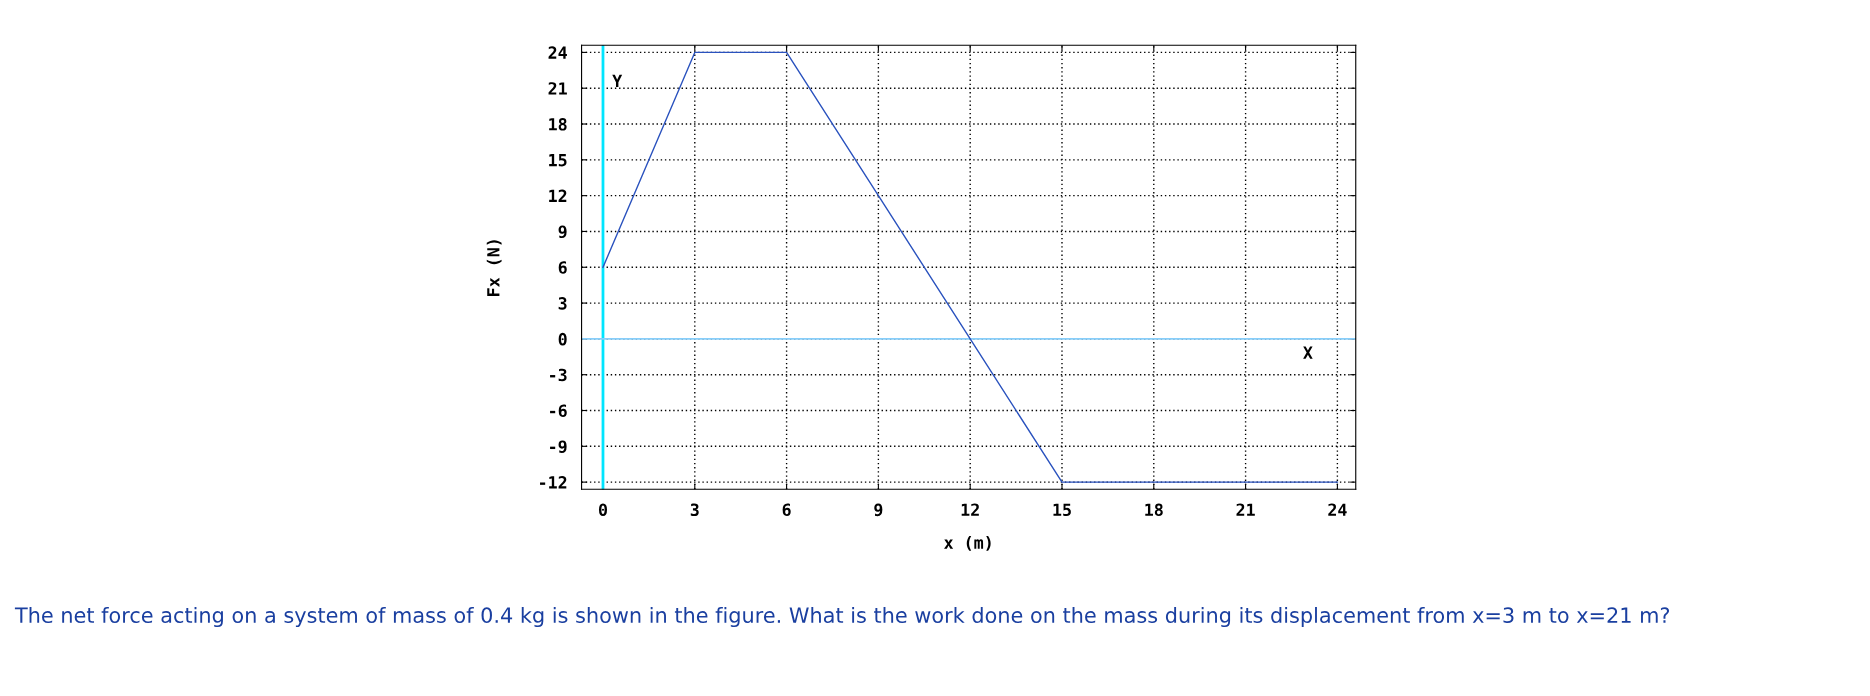 This screenshot has height=696, width=1870. What do you see at coordinates (1308, 352) in the screenshot?
I see `ref-line-label: X` at bounding box center [1308, 352].